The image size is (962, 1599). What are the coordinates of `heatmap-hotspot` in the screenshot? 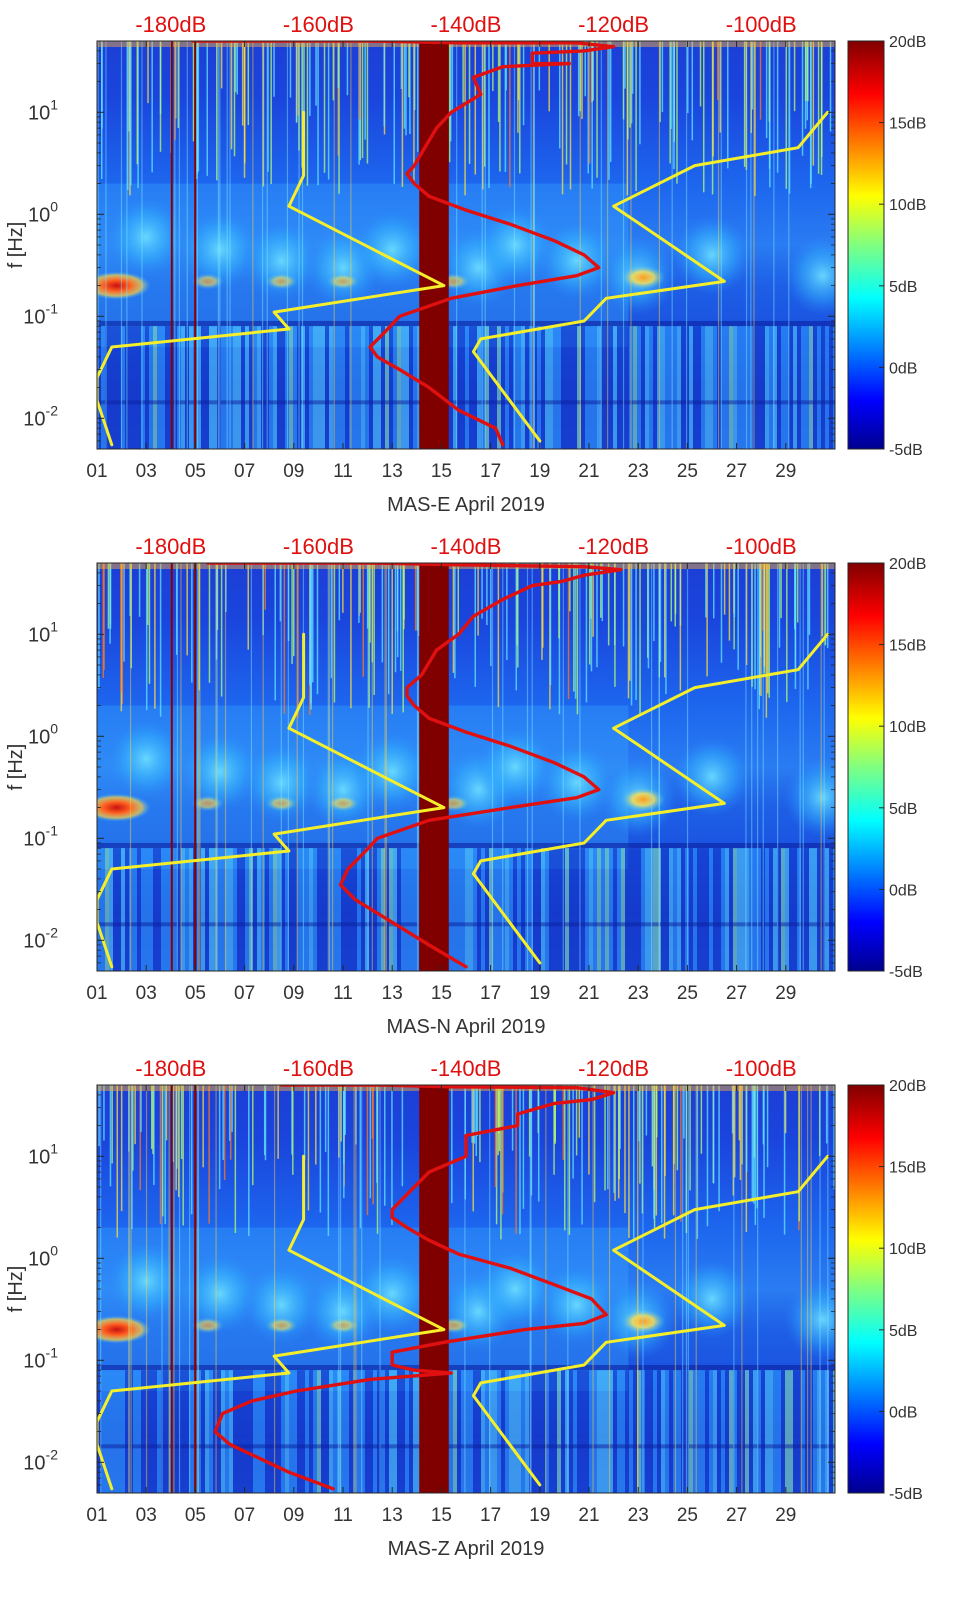 It's located at (643, 1321).